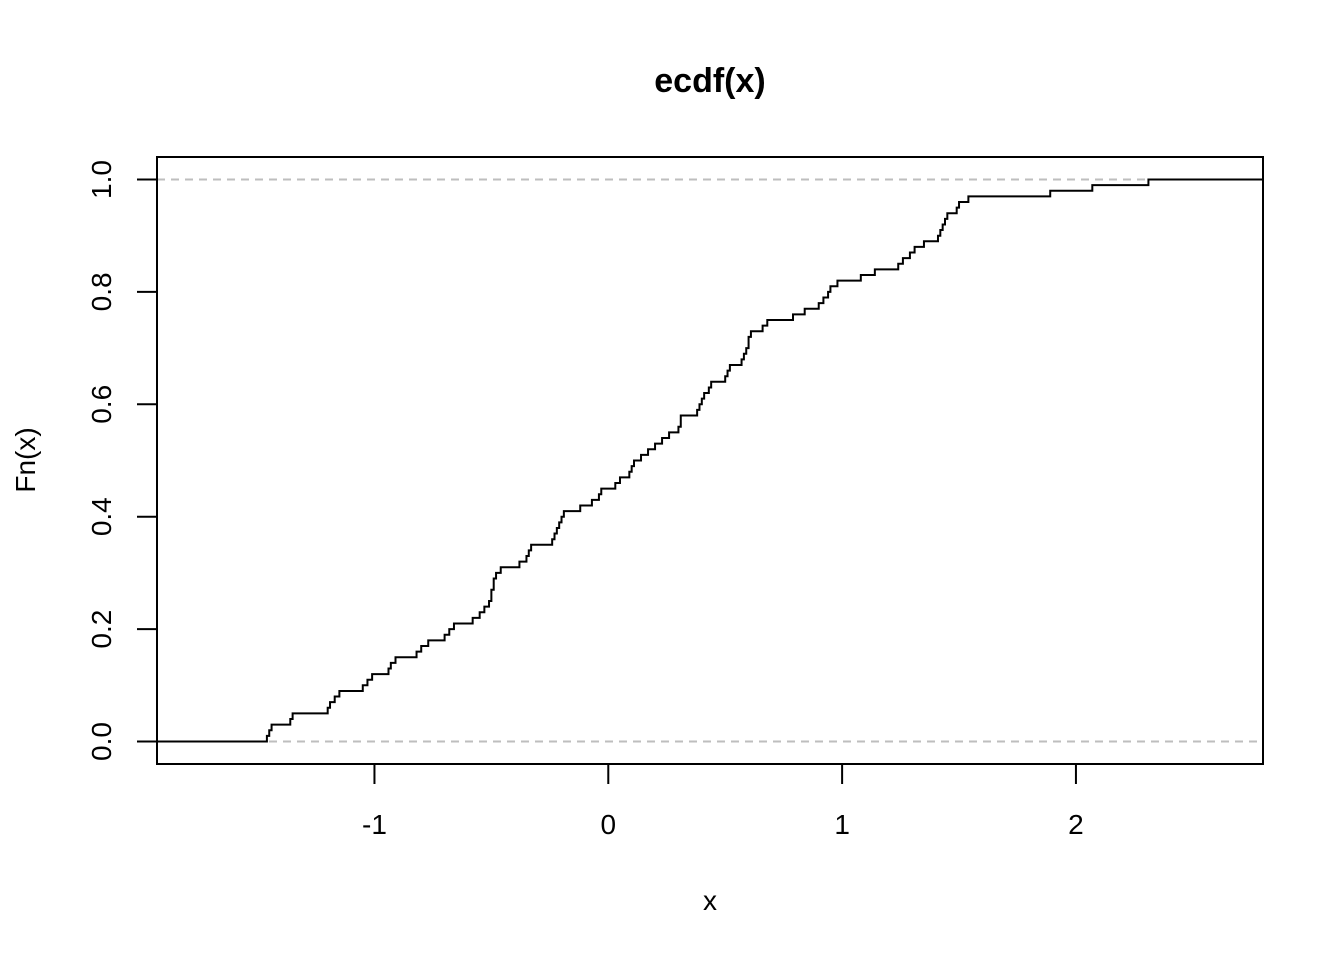 The width and height of the screenshot is (1344, 960). What do you see at coordinates (101, 404) in the screenshot?
I see `y-tick-label: 0.6` at bounding box center [101, 404].